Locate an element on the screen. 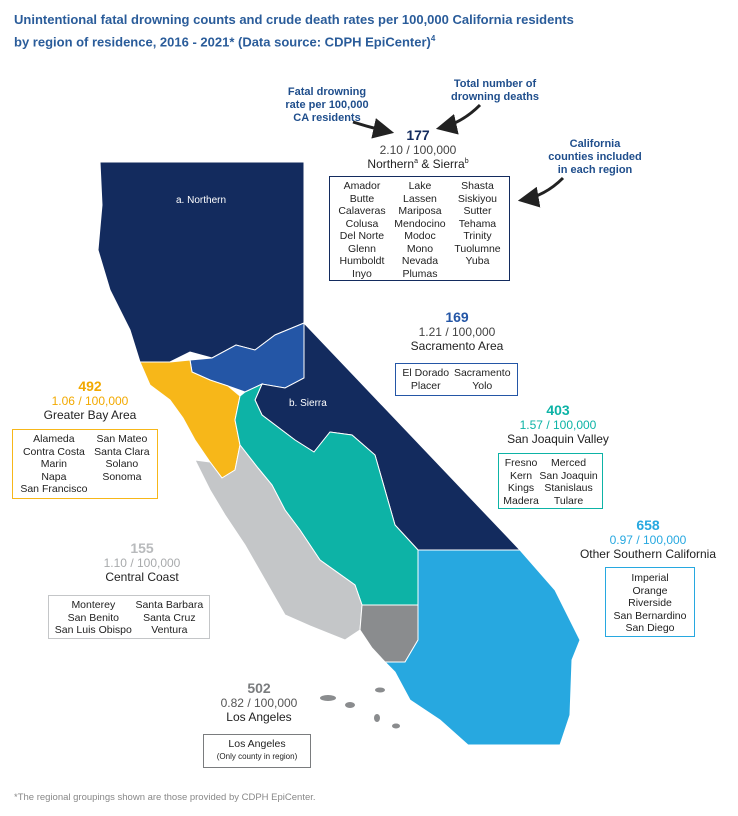 This screenshot has width=738, height=816. county-name: Placer is located at coordinates (425, 385).